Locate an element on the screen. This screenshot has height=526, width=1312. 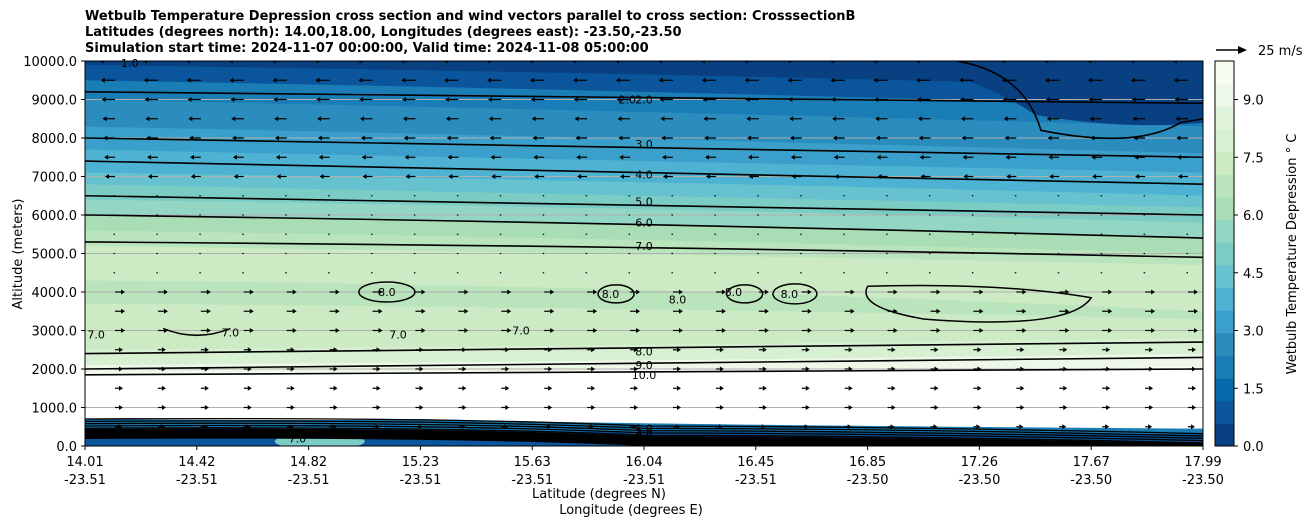
y-tick-label: 7000.0 is located at coordinates (55, 178).